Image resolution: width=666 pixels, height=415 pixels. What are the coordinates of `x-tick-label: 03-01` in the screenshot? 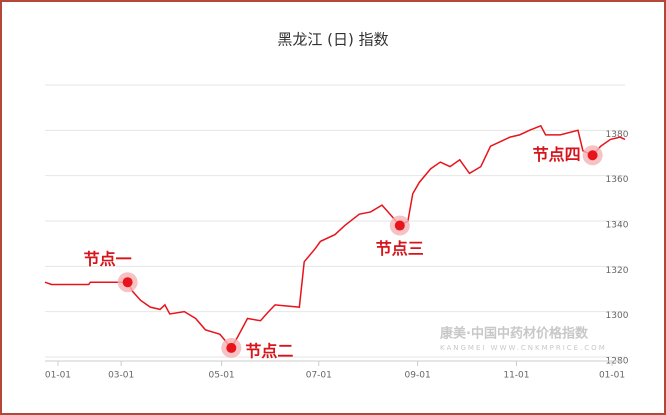 It's located at (121, 376).